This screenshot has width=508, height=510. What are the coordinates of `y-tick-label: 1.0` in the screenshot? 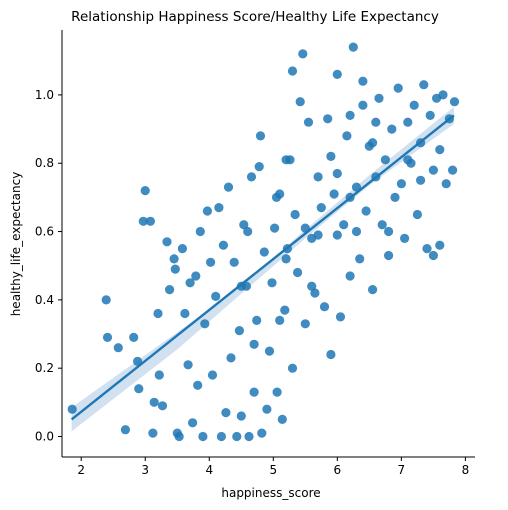 It's located at (44, 95).